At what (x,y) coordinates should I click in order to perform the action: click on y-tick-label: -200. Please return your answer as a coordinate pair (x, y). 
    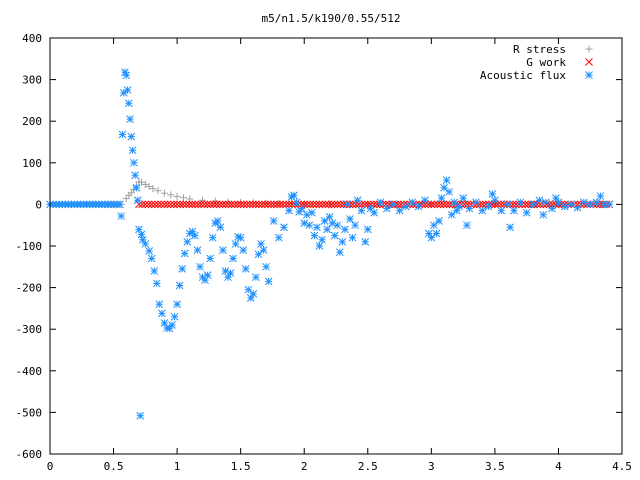
    Looking at the image, I should click on (29, 288).